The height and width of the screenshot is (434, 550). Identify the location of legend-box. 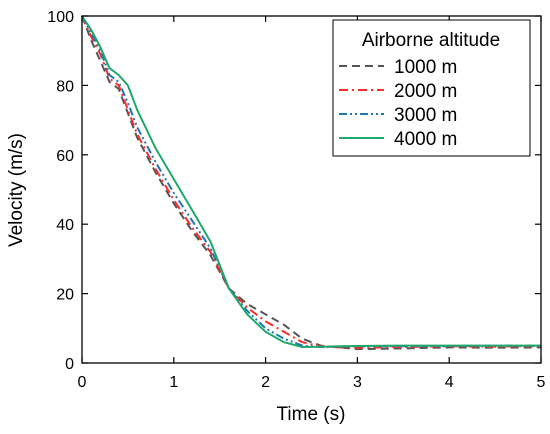
(431, 88).